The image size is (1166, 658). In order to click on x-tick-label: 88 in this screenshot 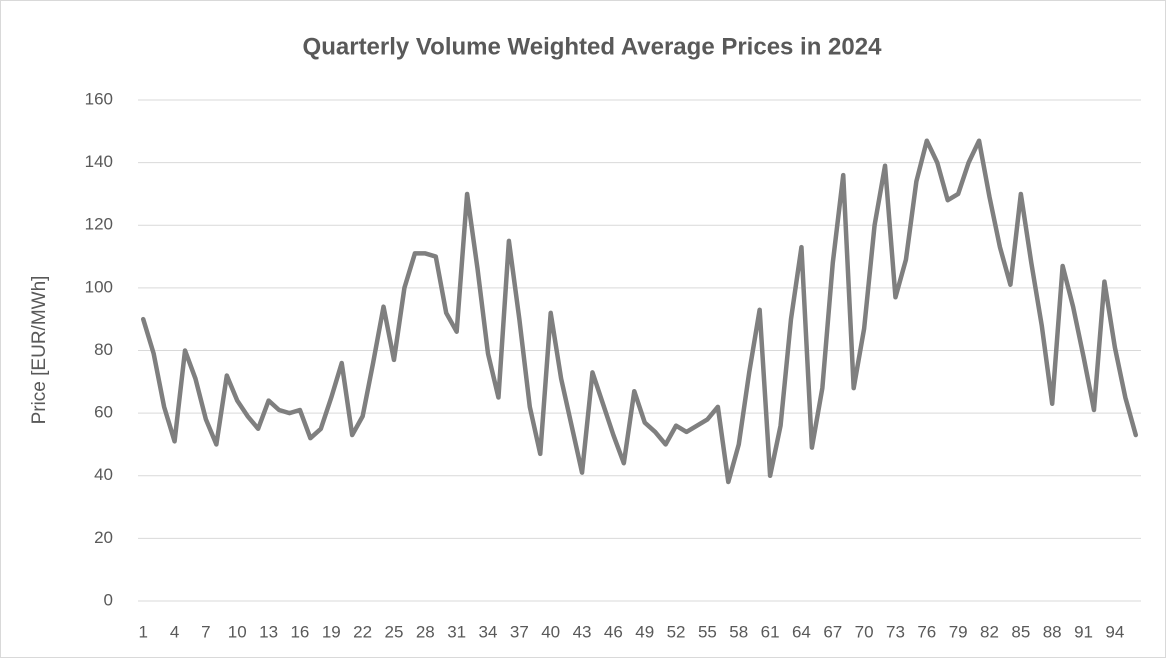, I will do `click(1052, 631)`.